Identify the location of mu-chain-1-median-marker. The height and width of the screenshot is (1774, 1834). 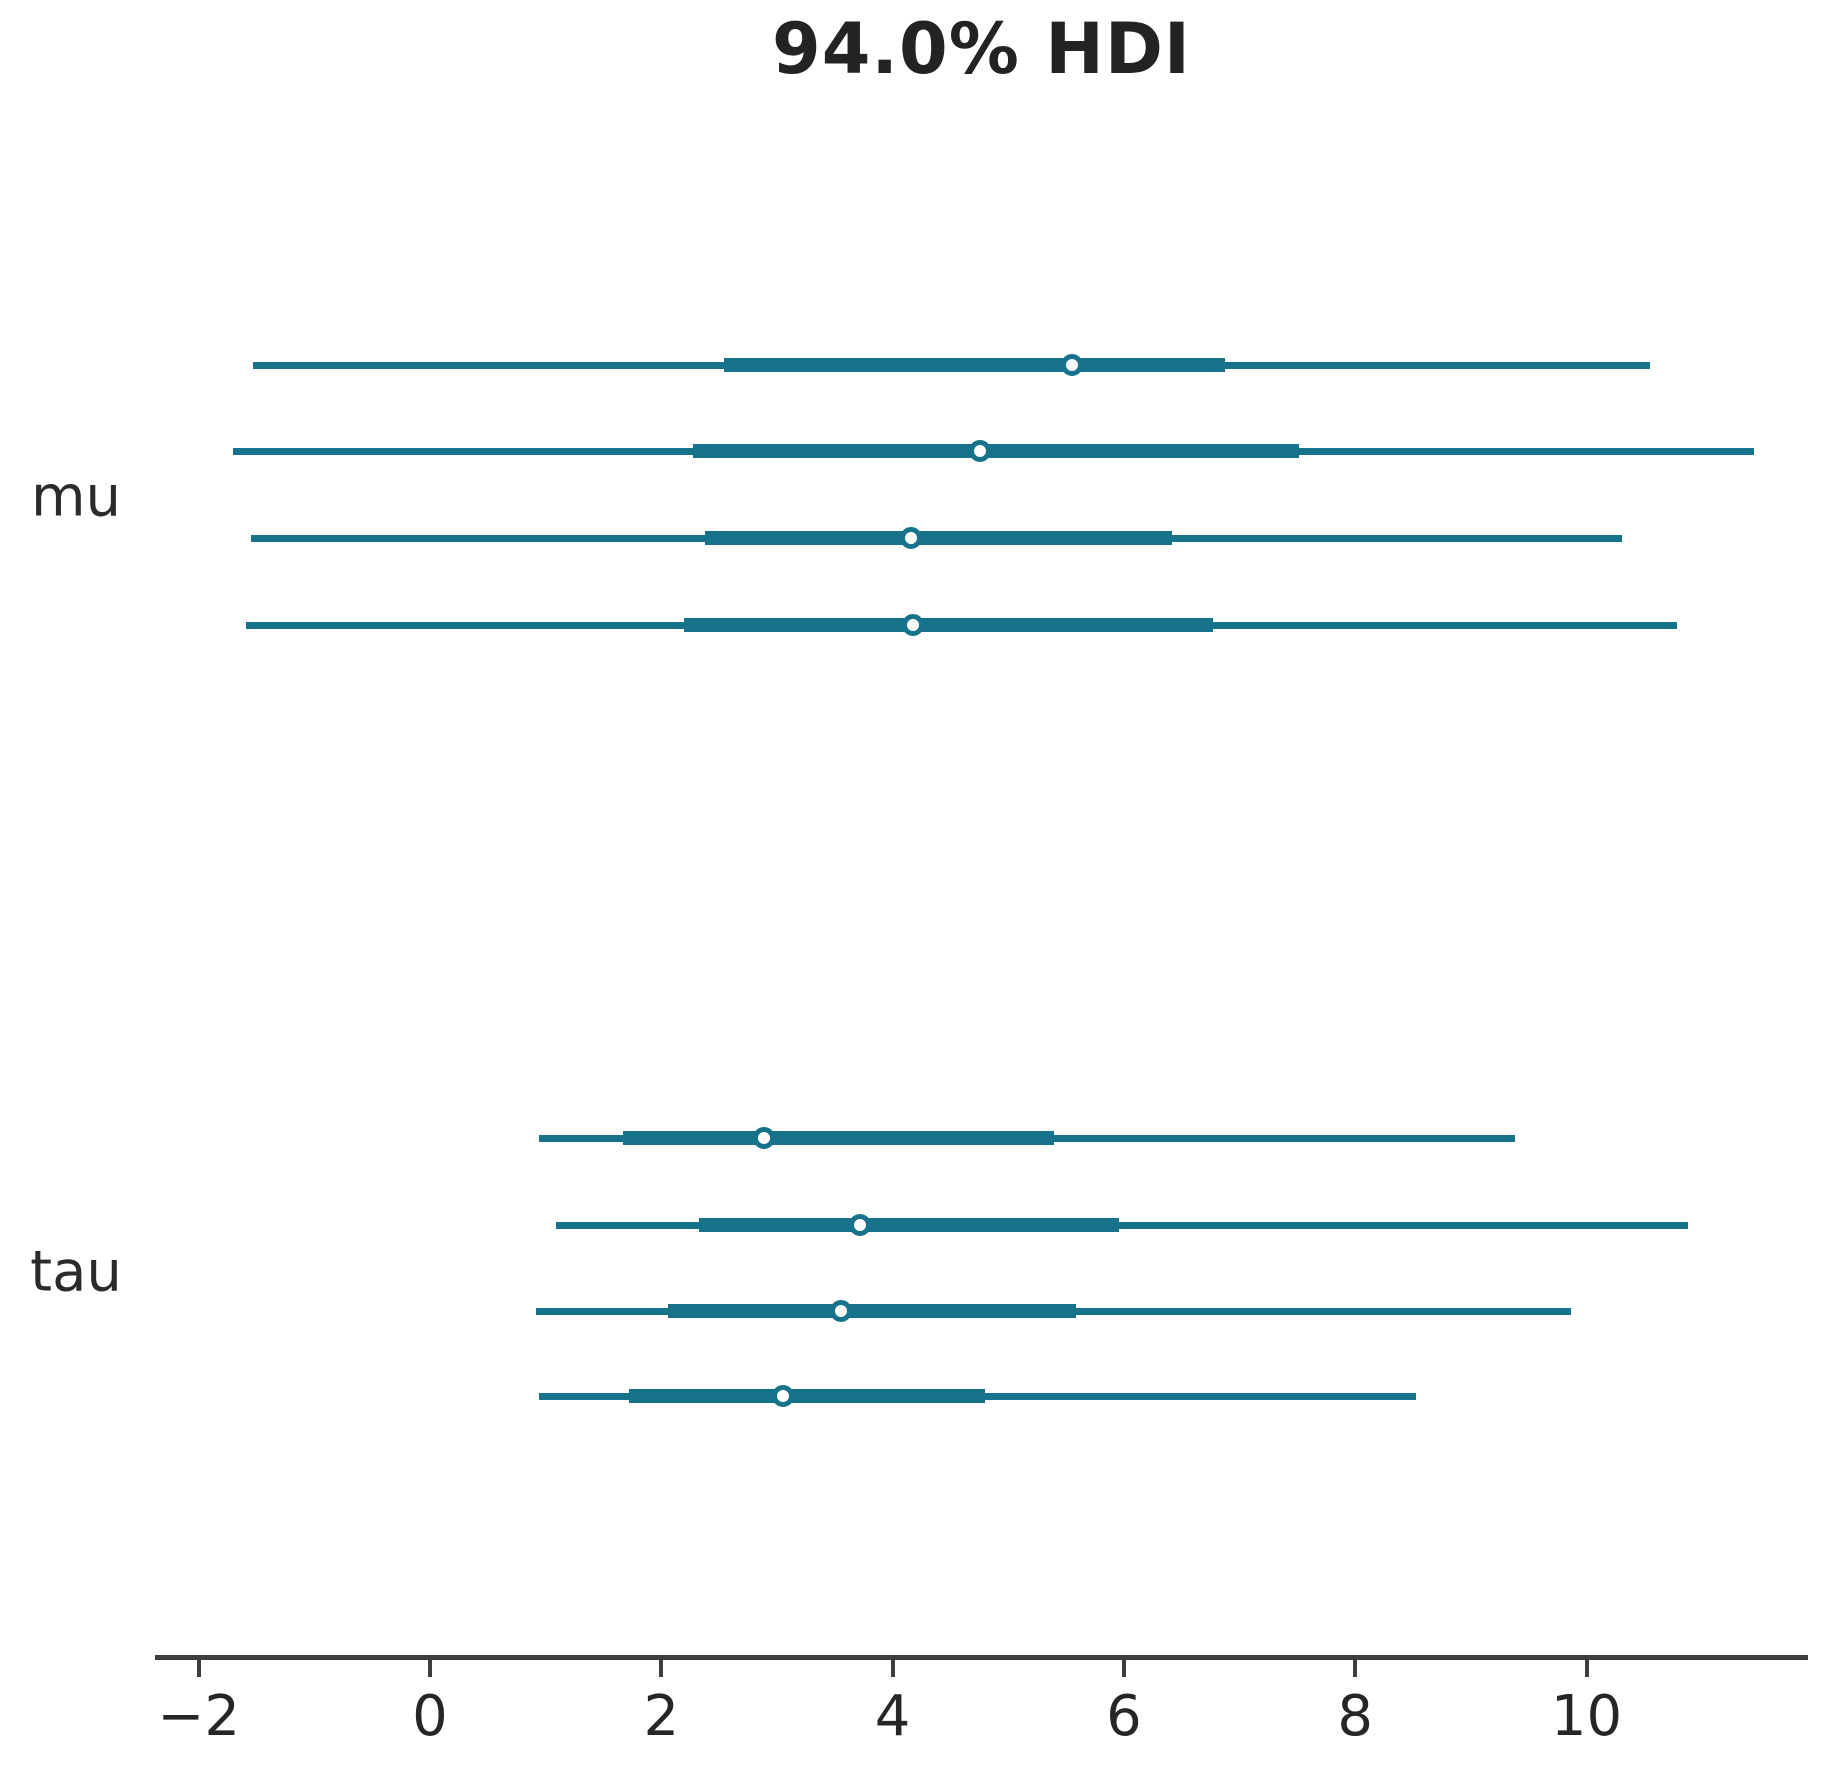
(980, 451).